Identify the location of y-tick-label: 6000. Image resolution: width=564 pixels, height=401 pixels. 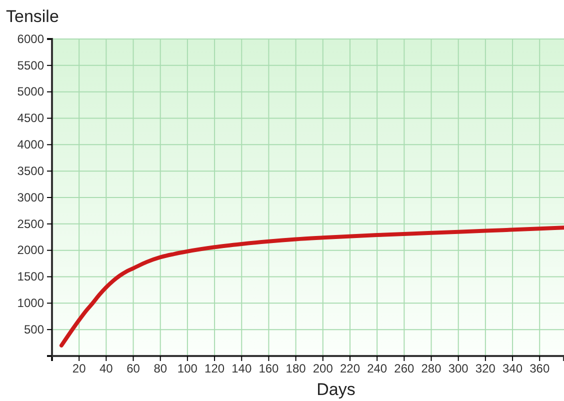
(30, 39).